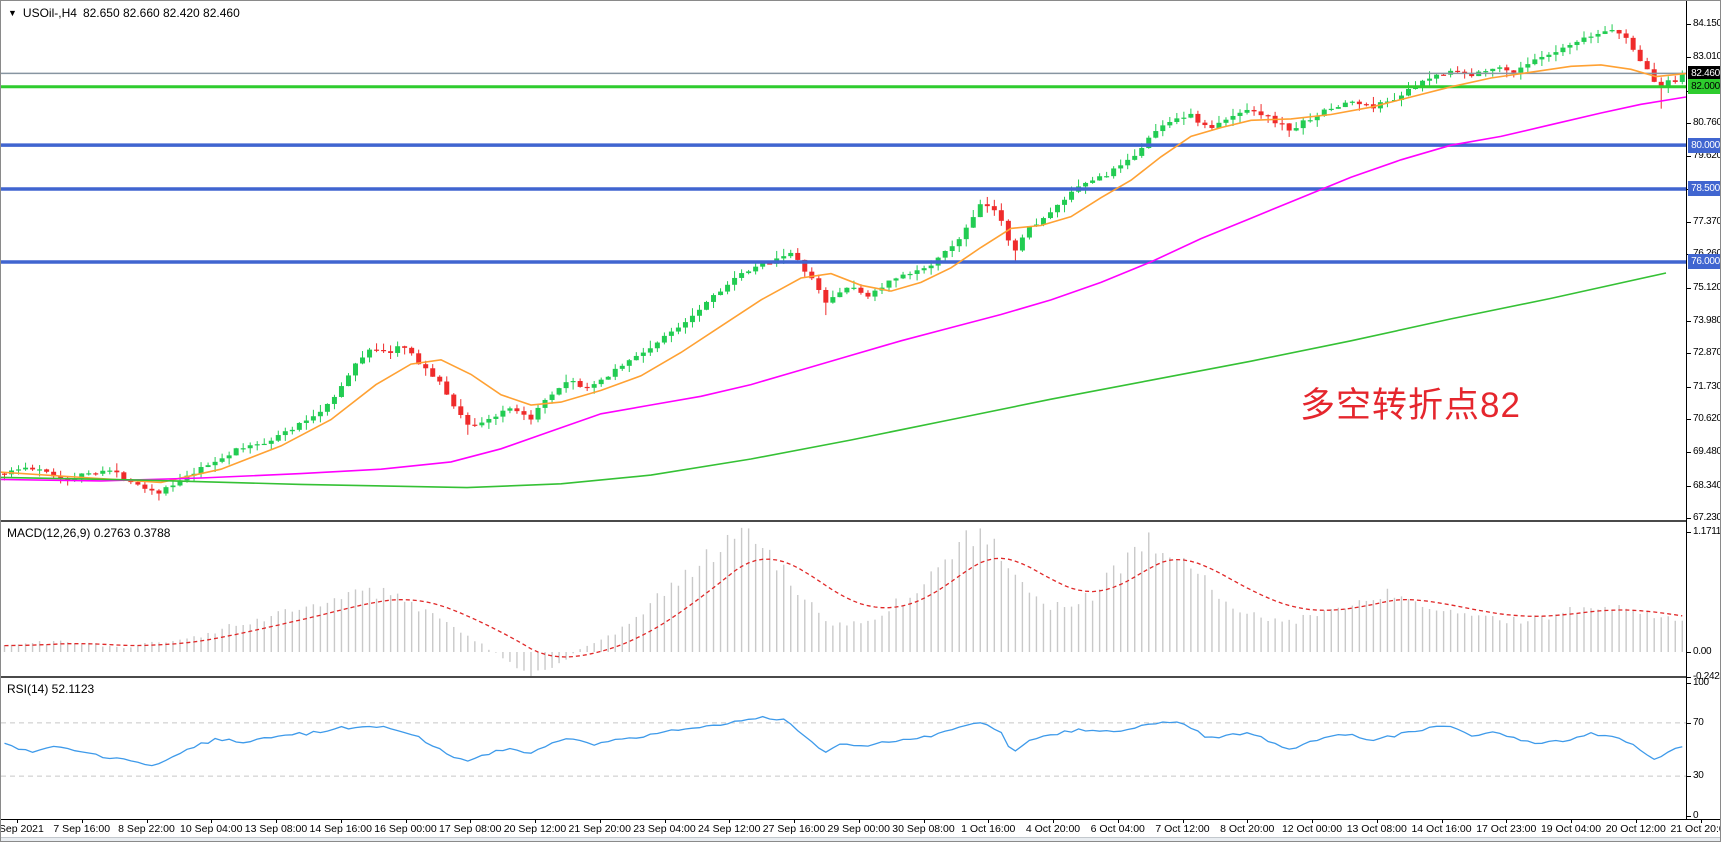  I want to click on time-tick-label: 10 Sep 04:00, so click(211, 829).